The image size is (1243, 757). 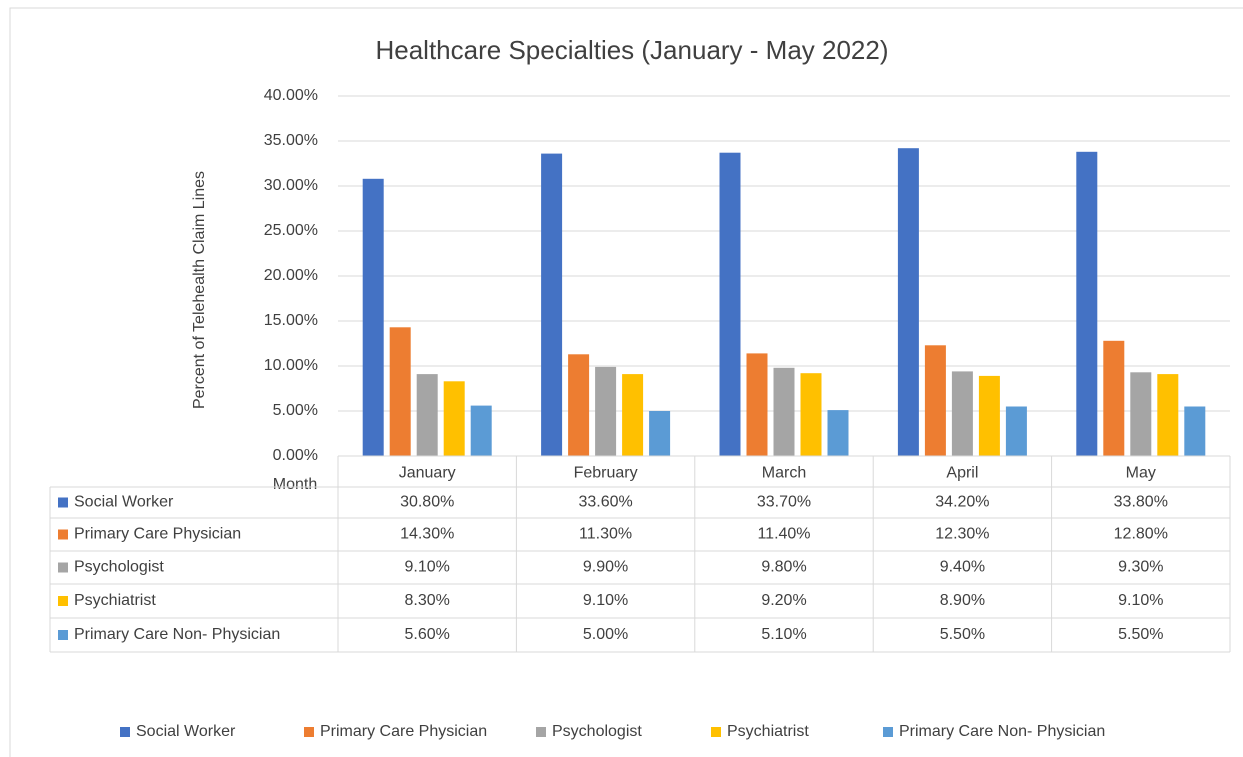 I want to click on table-cell: 12.80%, so click(x=1141, y=534).